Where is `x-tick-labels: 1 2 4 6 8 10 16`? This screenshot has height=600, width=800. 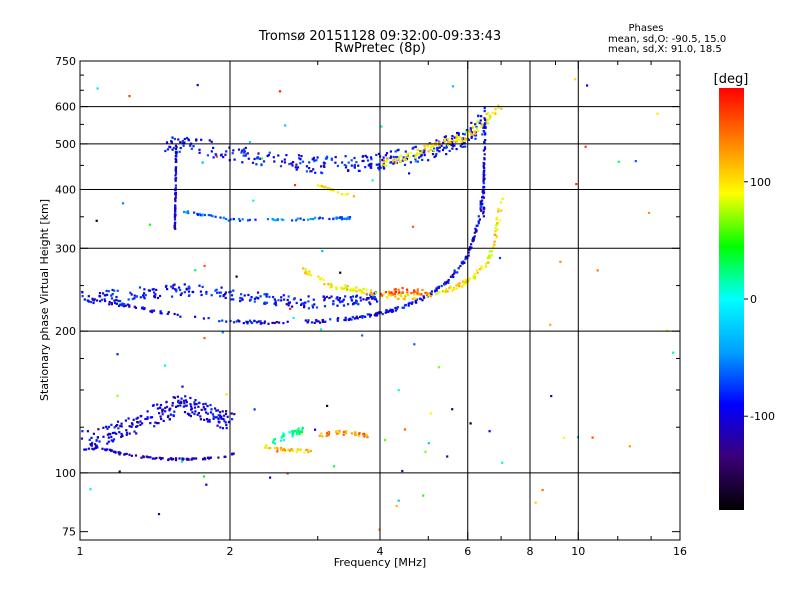
x-tick-labels: 1 2 4 6 8 10 16 is located at coordinates (382, 551).